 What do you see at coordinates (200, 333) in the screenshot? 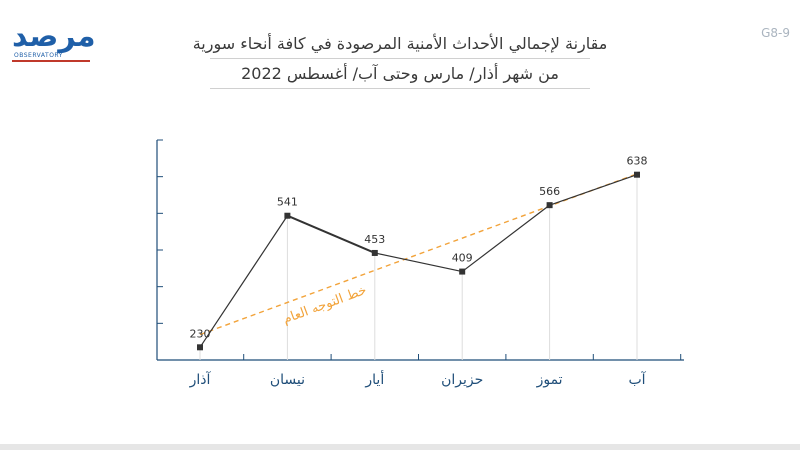
I see `data-label: 230` at bounding box center [200, 333].